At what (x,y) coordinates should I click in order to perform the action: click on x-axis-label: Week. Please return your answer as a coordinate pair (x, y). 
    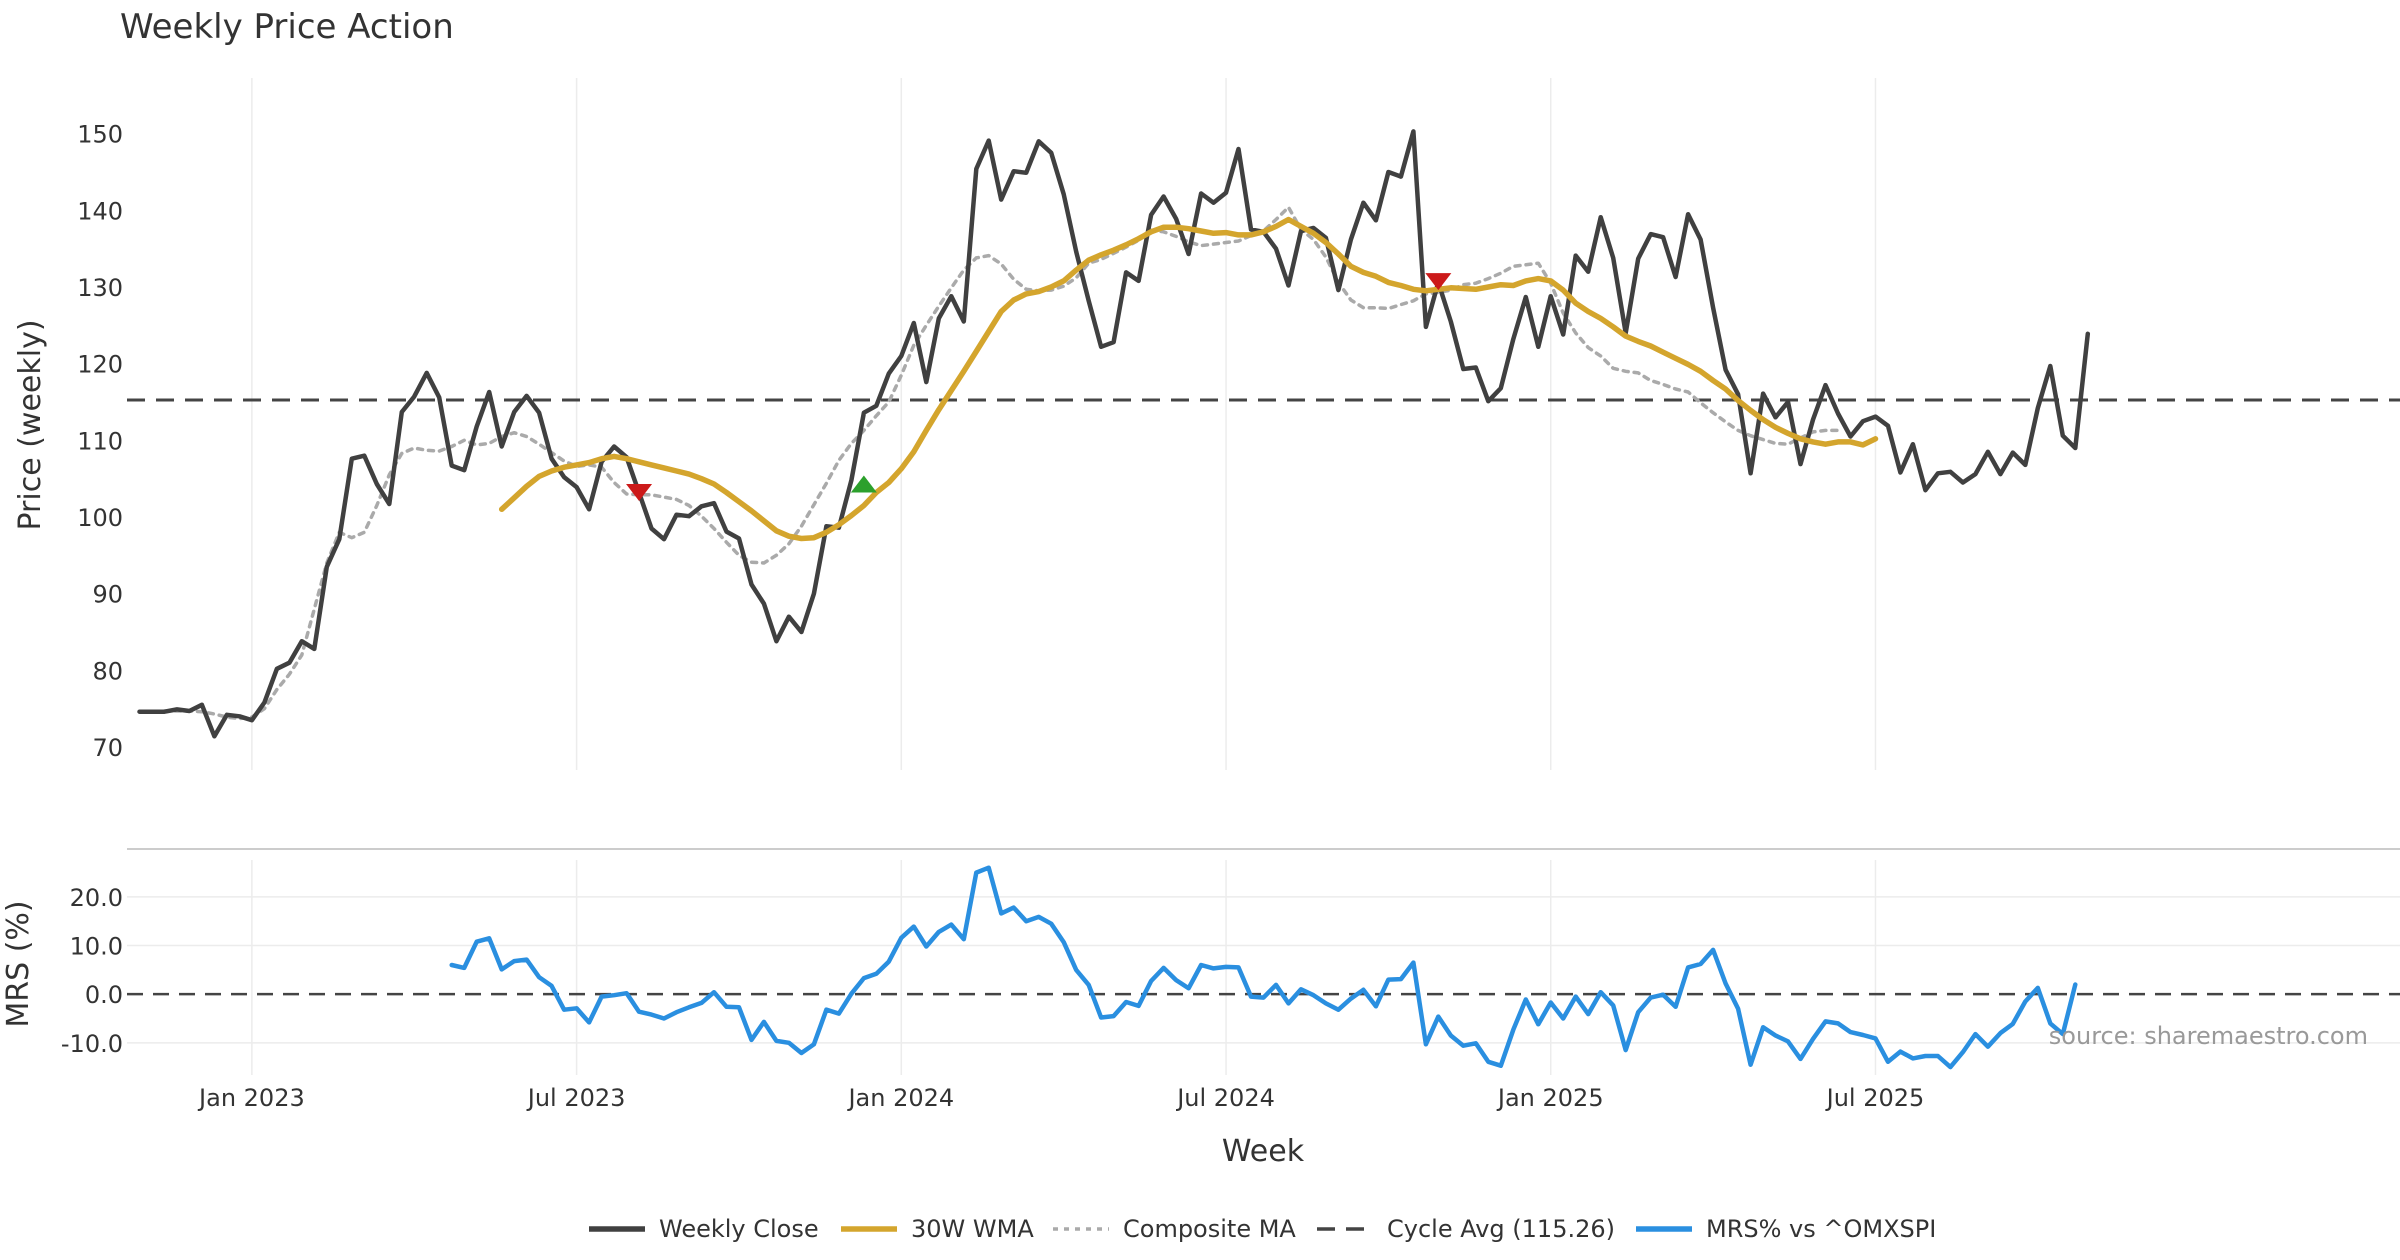
    Looking at the image, I should click on (1263, 1151).